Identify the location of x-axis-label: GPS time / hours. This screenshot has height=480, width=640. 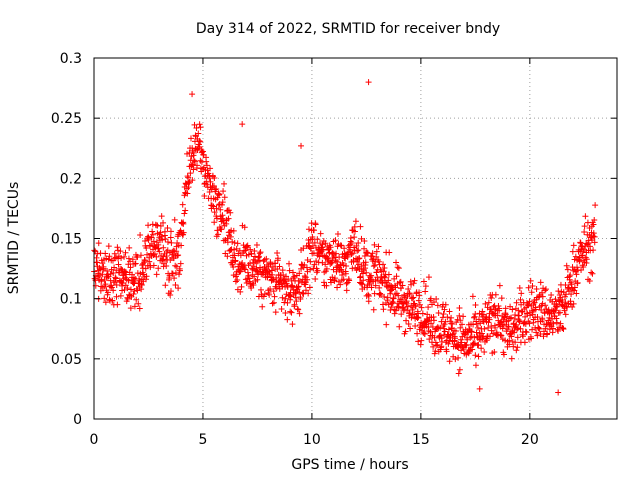
(349, 465).